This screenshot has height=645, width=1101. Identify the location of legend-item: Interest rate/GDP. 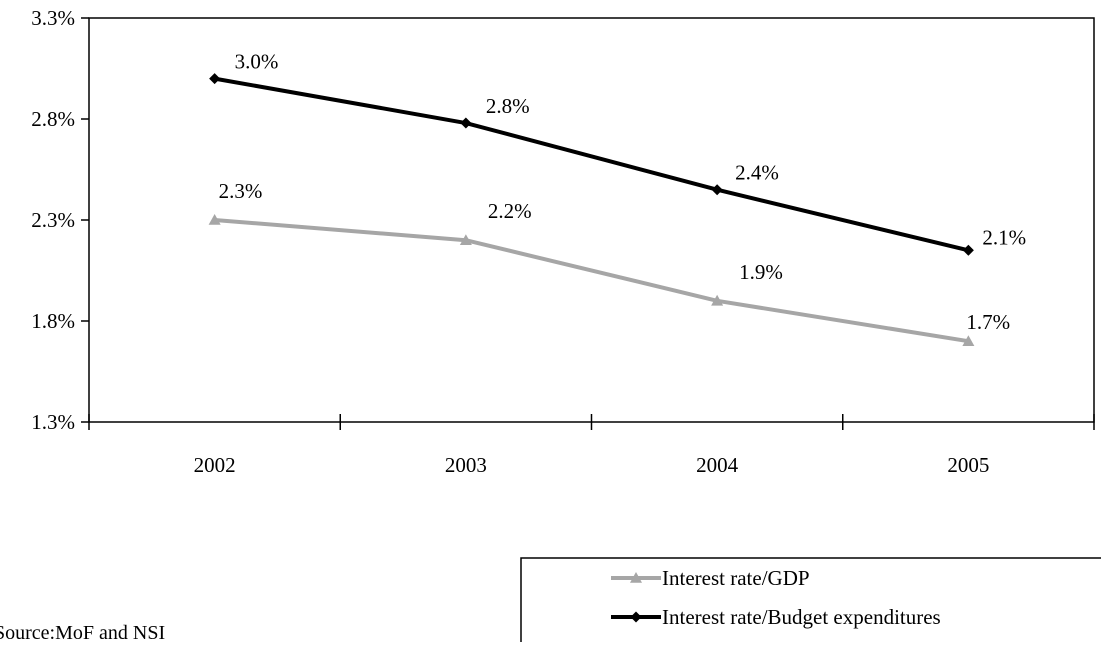
(710, 578).